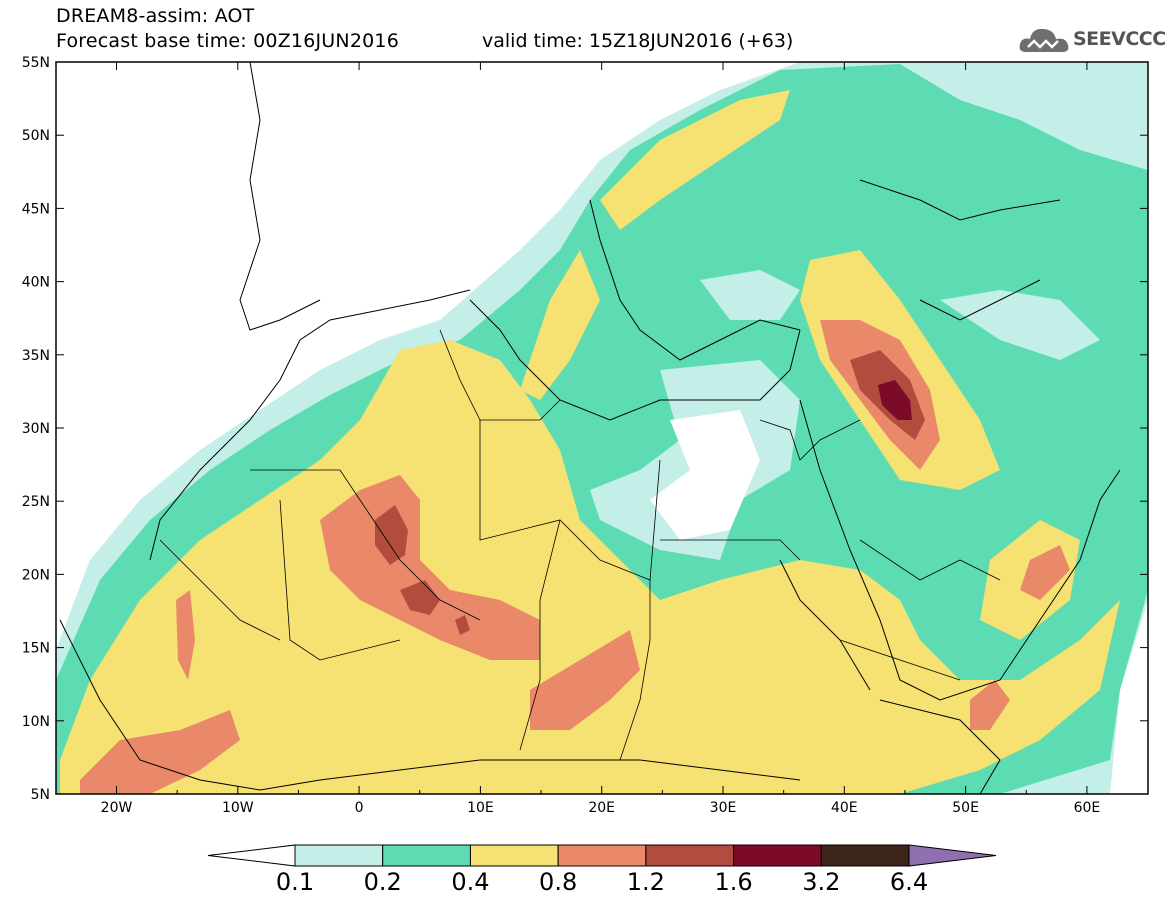  What do you see at coordinates (36, 502) in the screenshot?
I see `lat-label: 25N` at bounding box center [36, 502].